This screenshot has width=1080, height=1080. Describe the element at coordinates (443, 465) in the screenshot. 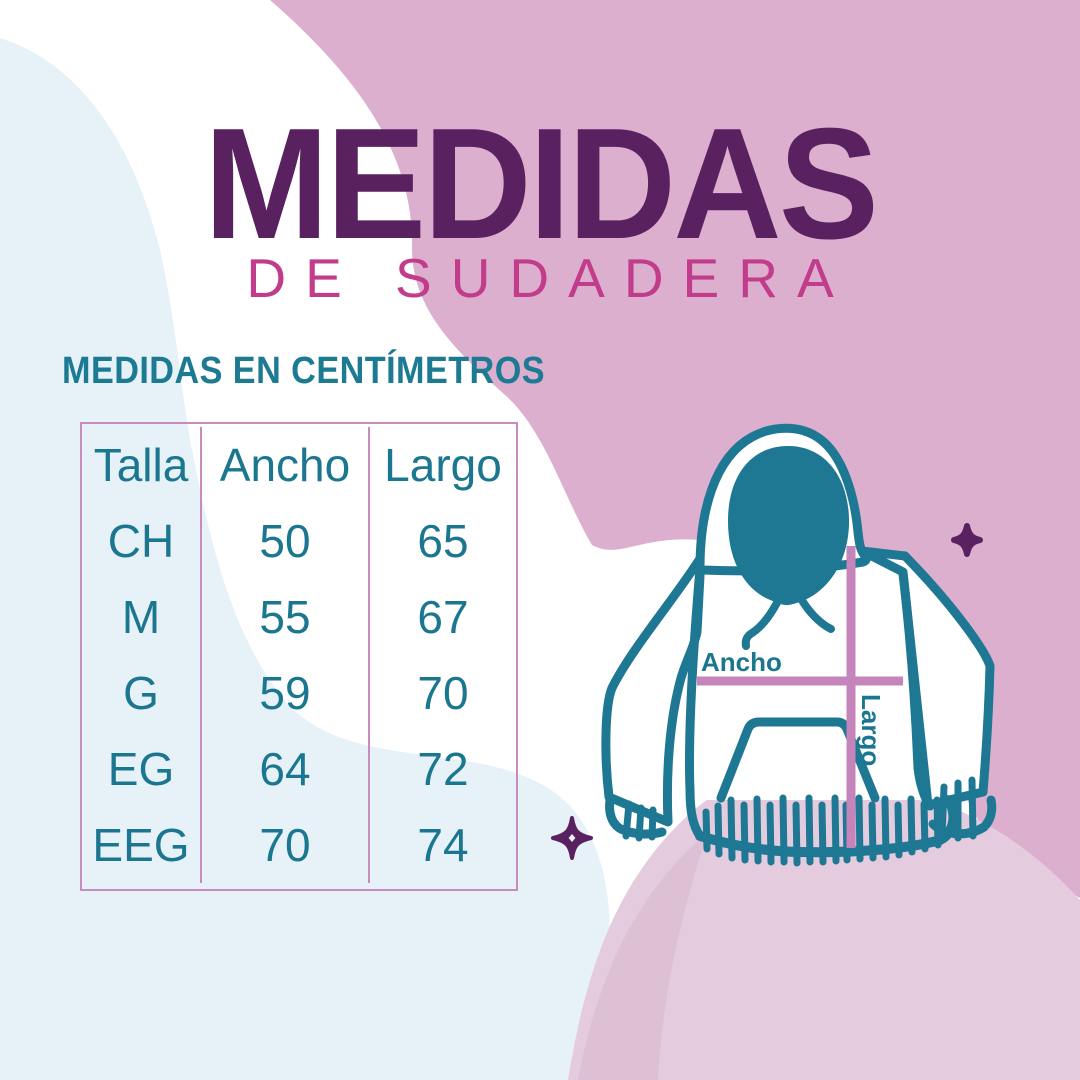

I see `column-header-largo: Largo` at that location.